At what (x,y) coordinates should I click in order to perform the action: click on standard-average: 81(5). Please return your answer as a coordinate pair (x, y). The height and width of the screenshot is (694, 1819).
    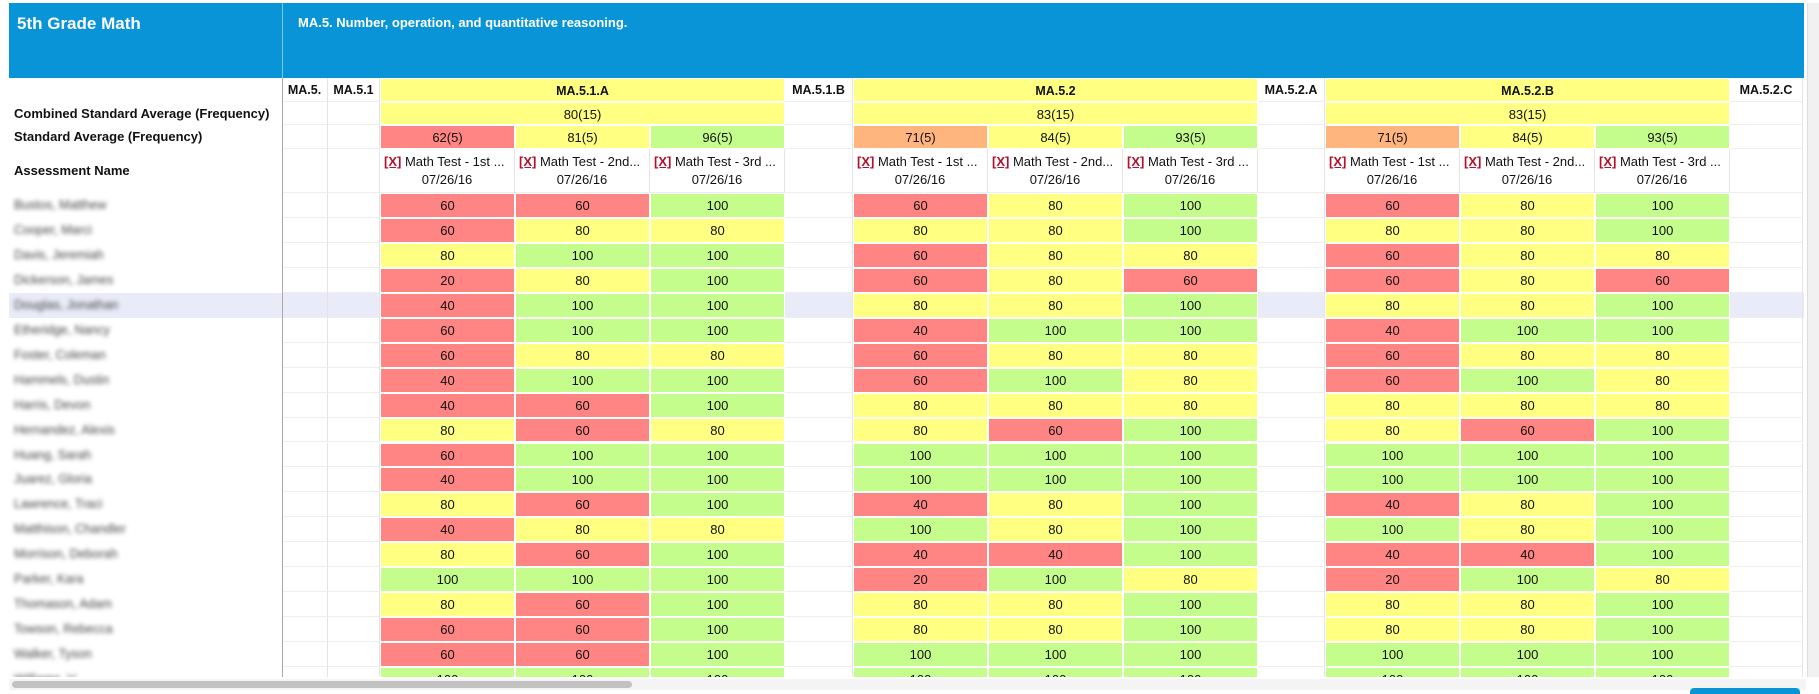
    Looking at the image, I should click on (582, 137).